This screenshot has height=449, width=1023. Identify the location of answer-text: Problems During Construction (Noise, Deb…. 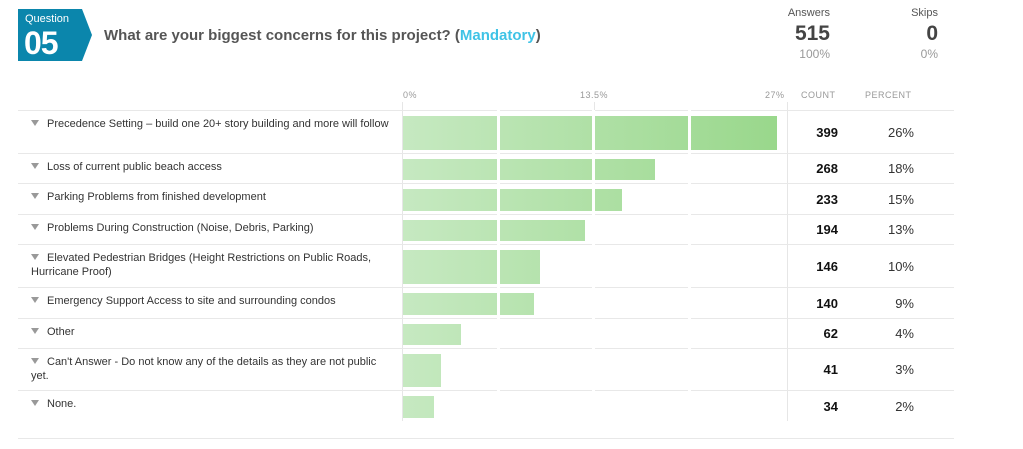
(180, 228).